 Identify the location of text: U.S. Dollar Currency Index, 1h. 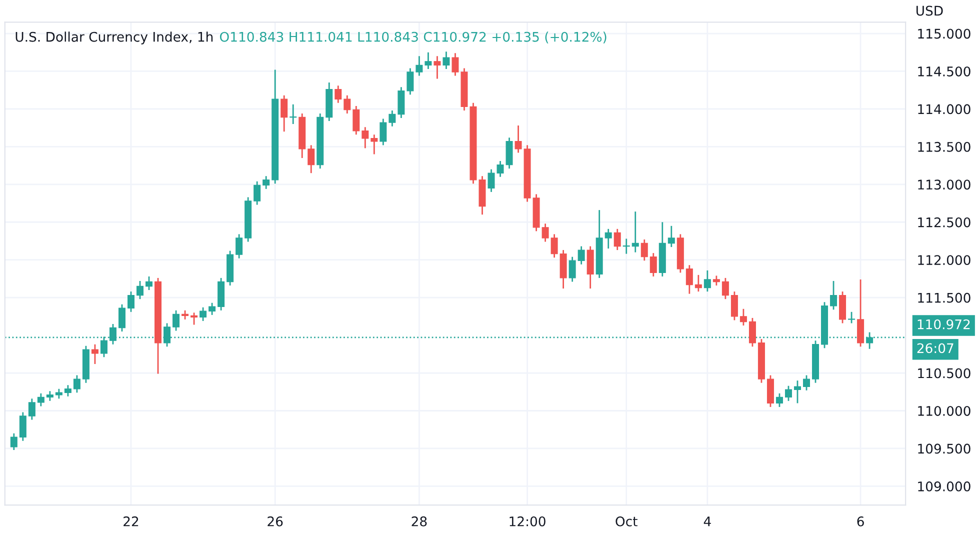
(114, 38).